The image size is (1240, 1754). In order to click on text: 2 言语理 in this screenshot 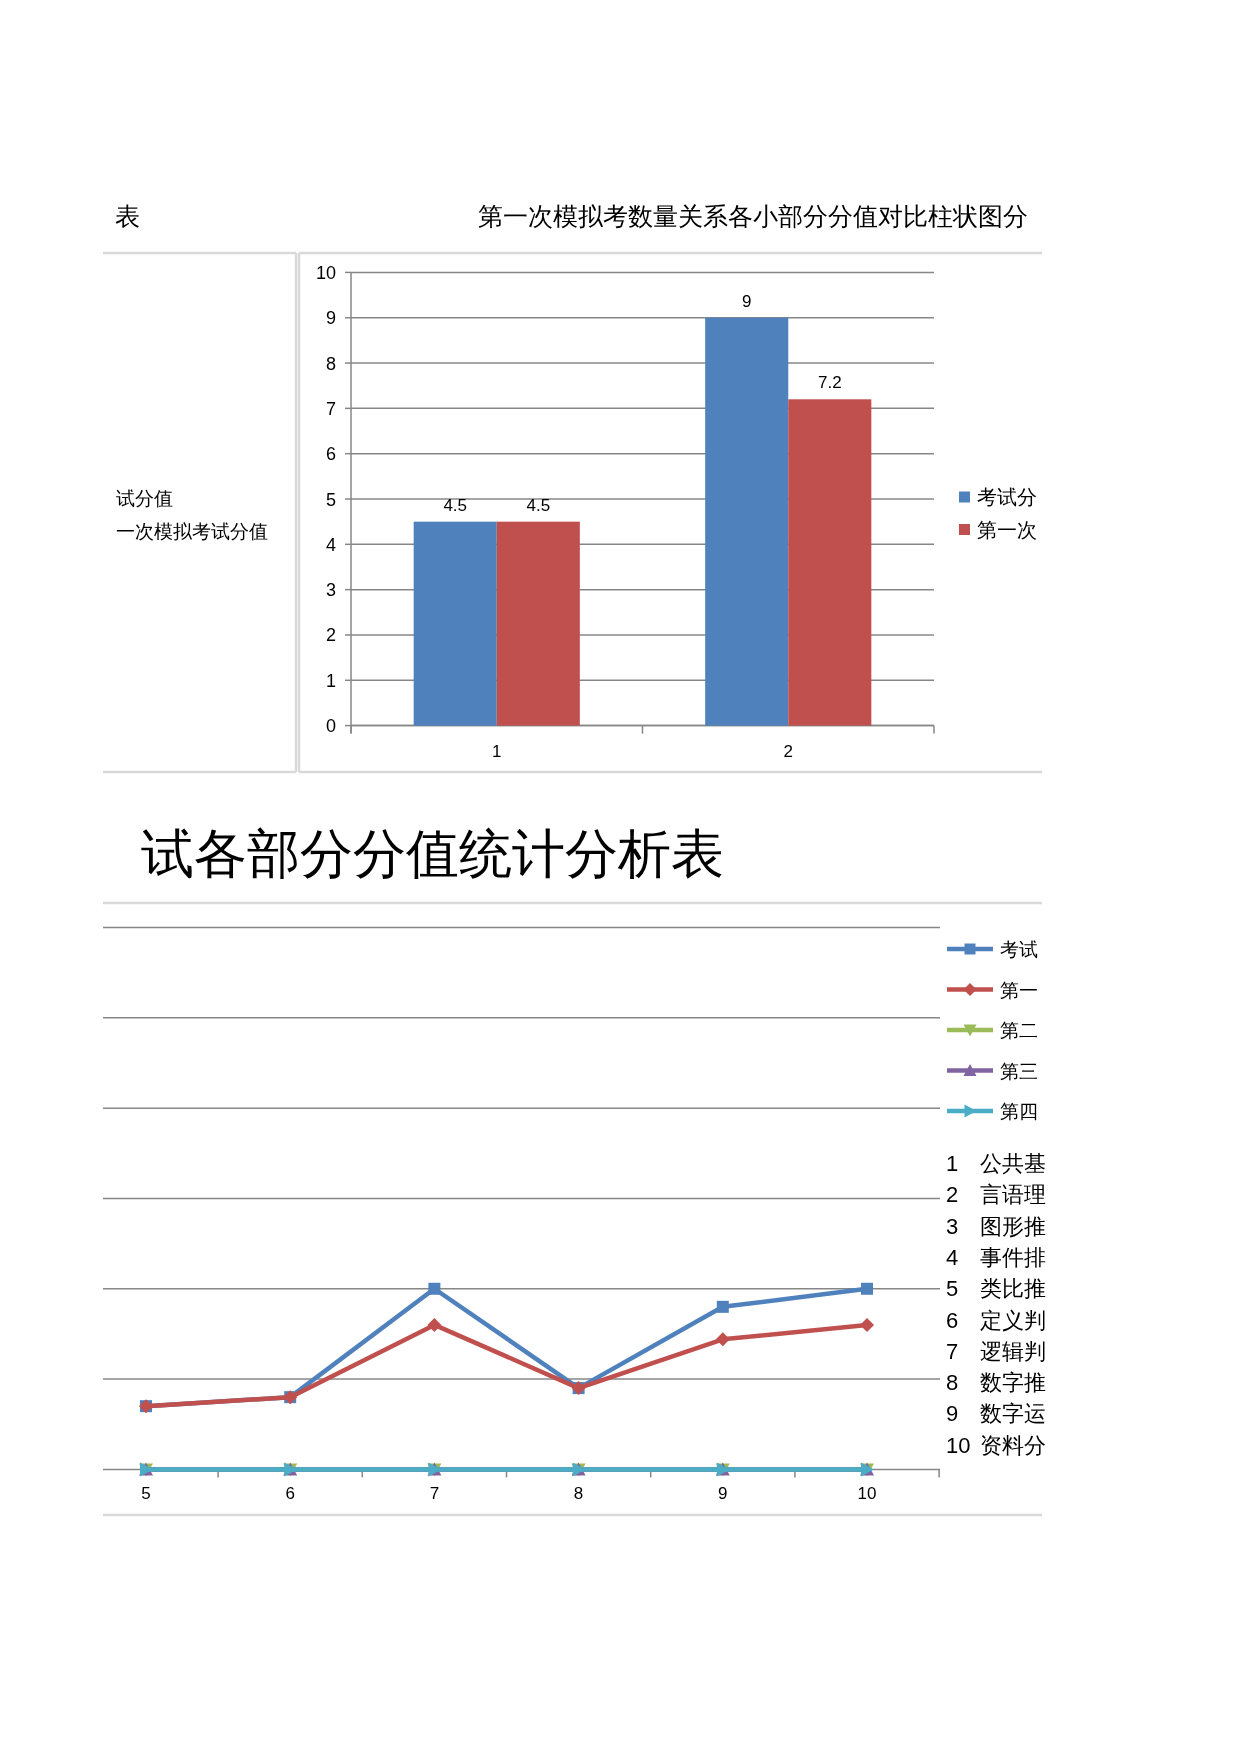, I will do `click(996, 1195)`.